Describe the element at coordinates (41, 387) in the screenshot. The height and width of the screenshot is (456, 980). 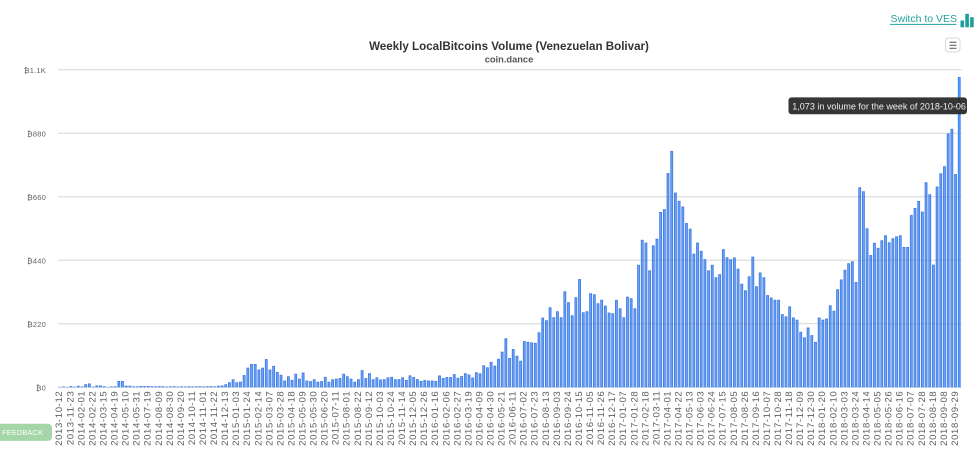
I see `svg-text: ₿0` at that location.